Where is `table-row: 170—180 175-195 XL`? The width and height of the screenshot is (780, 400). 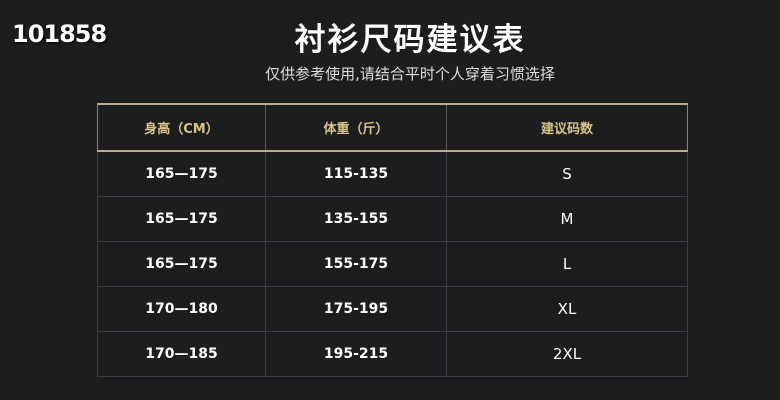 table-row: 170—180 175-195 XL is located at coordinates (392, 309).